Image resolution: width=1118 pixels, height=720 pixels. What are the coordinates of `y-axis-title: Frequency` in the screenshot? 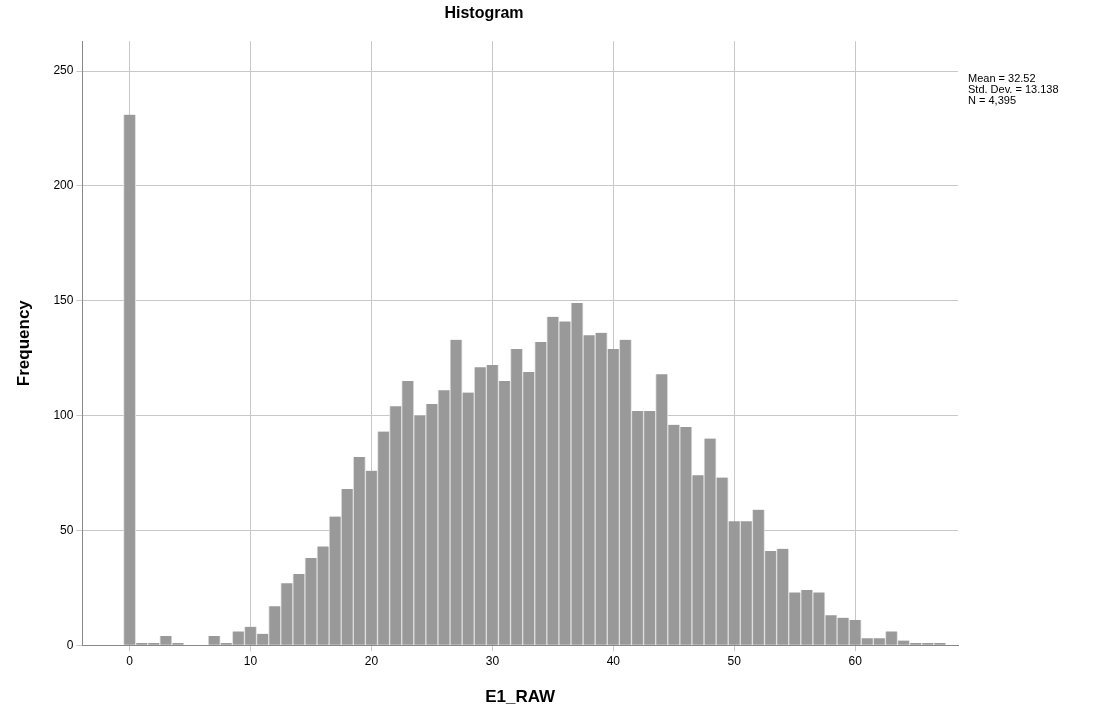 It's located at (23, 343).